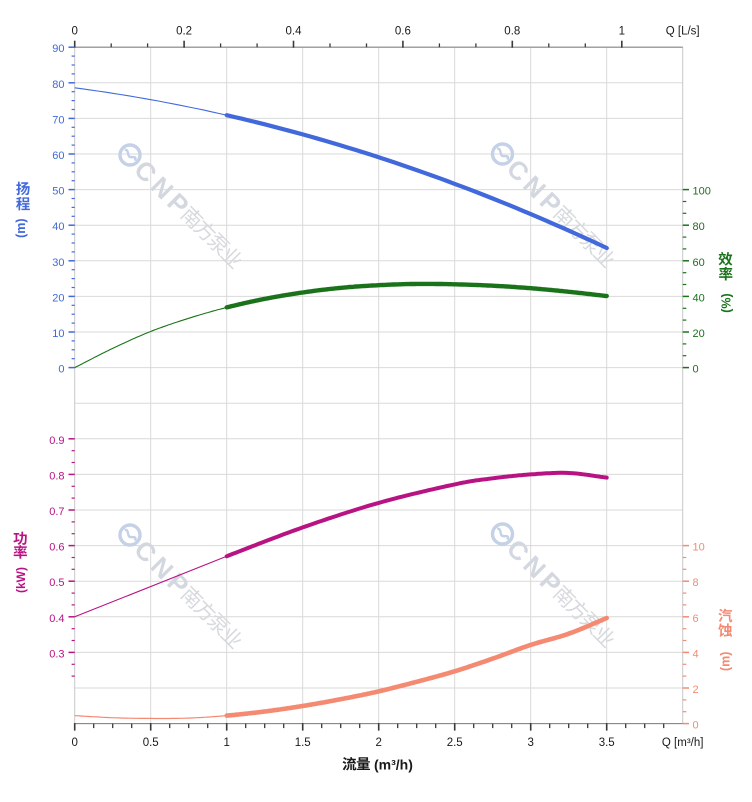  What do you see at coordinates (58, 192) in the screenshot?
I see `svg-text: 50` at bounding box center [58, 192].